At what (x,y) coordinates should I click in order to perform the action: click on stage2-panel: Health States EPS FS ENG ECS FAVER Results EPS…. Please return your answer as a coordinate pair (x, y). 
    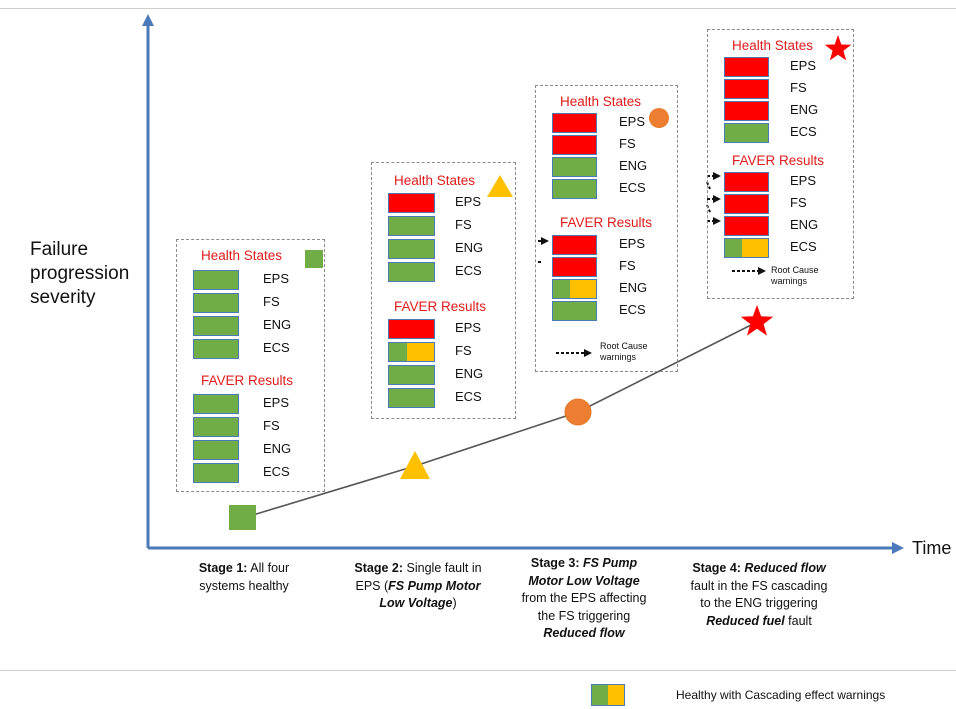
    Looking at the image, I should click on (443, 290).